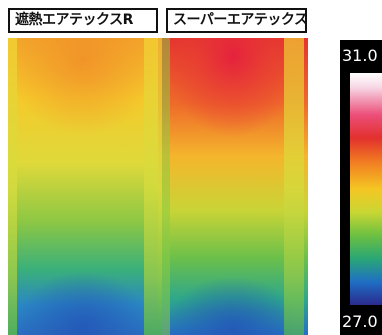  I want to click on temperature-color-bar, so click(366, 189).